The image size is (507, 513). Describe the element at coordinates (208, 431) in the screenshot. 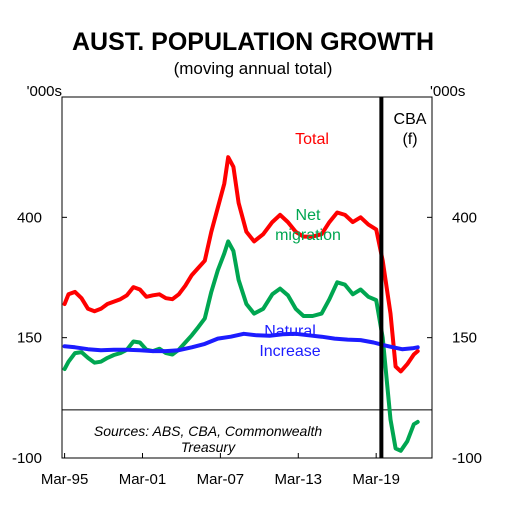

I see `source-note: Sources: ABS, CBA, Commonwealth` at that location.